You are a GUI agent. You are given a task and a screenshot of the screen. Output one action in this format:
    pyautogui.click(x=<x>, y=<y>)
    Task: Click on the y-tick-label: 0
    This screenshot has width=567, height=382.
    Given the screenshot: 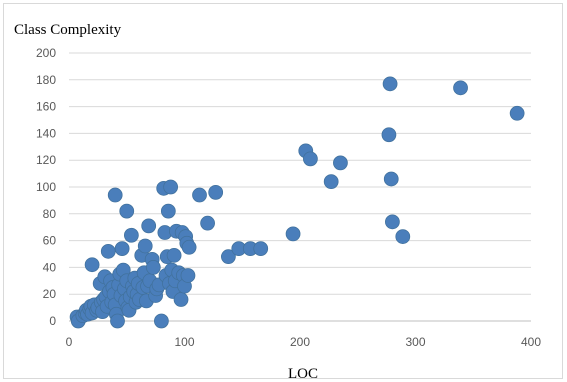 What is the action you would take?
    pyautogui.click(x=52, y=321)
    